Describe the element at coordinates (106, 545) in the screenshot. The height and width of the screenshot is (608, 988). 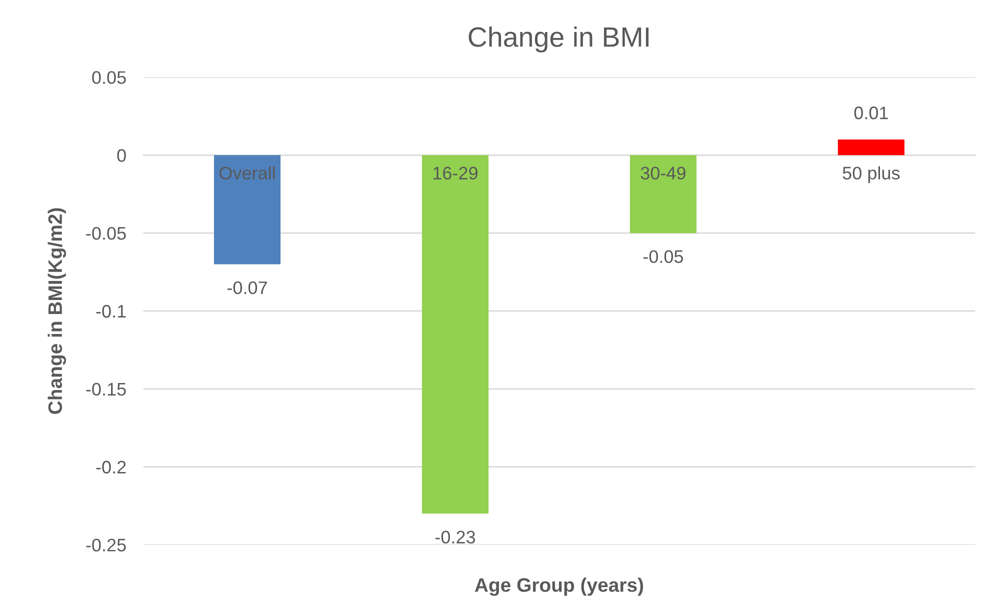
I see `y-tick-label: -0.25` at that location.